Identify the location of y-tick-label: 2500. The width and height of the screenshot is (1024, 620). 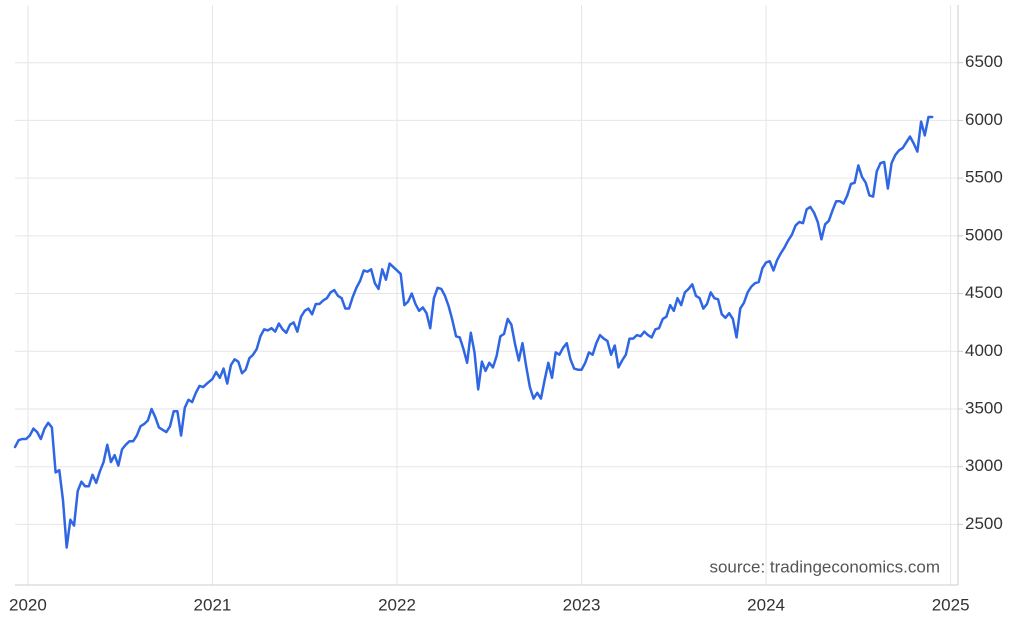
(984, 523).